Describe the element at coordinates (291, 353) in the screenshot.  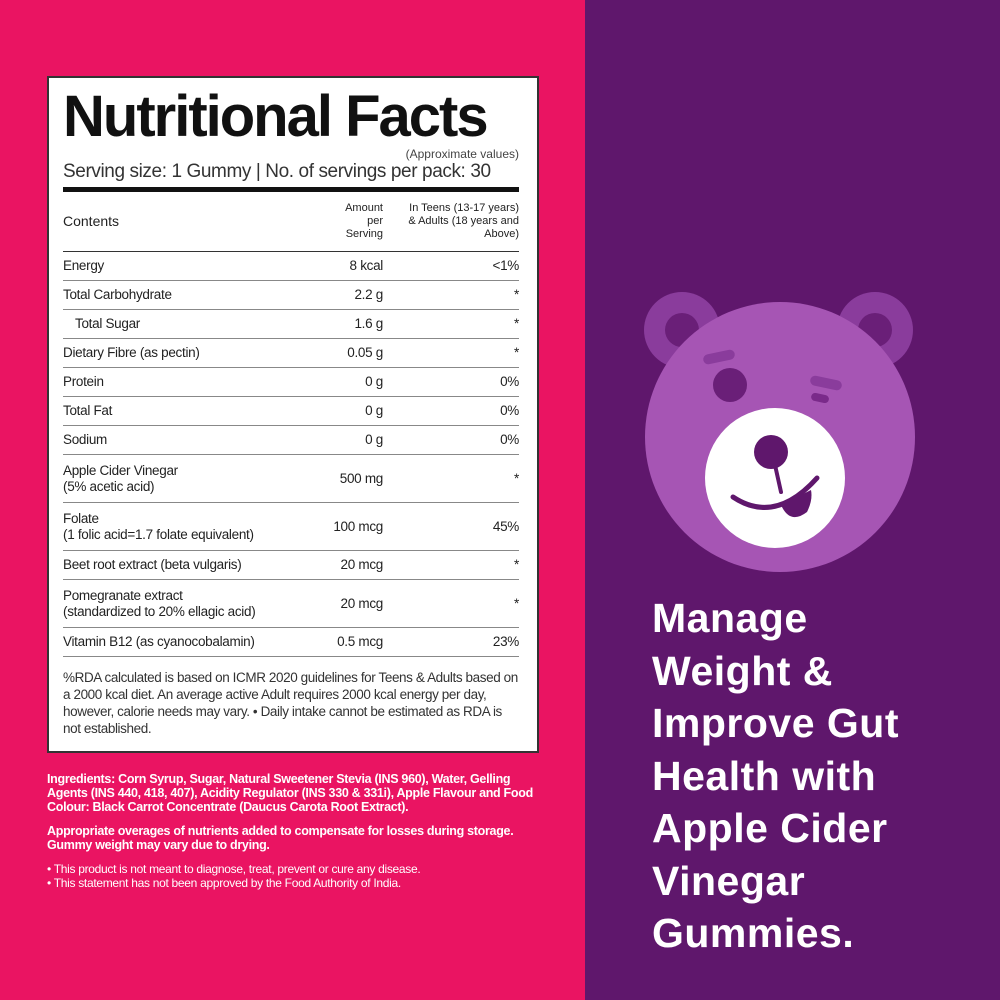
I see `table-row: Dietary Fibre (as pectin) 0.05 g *` at that location.